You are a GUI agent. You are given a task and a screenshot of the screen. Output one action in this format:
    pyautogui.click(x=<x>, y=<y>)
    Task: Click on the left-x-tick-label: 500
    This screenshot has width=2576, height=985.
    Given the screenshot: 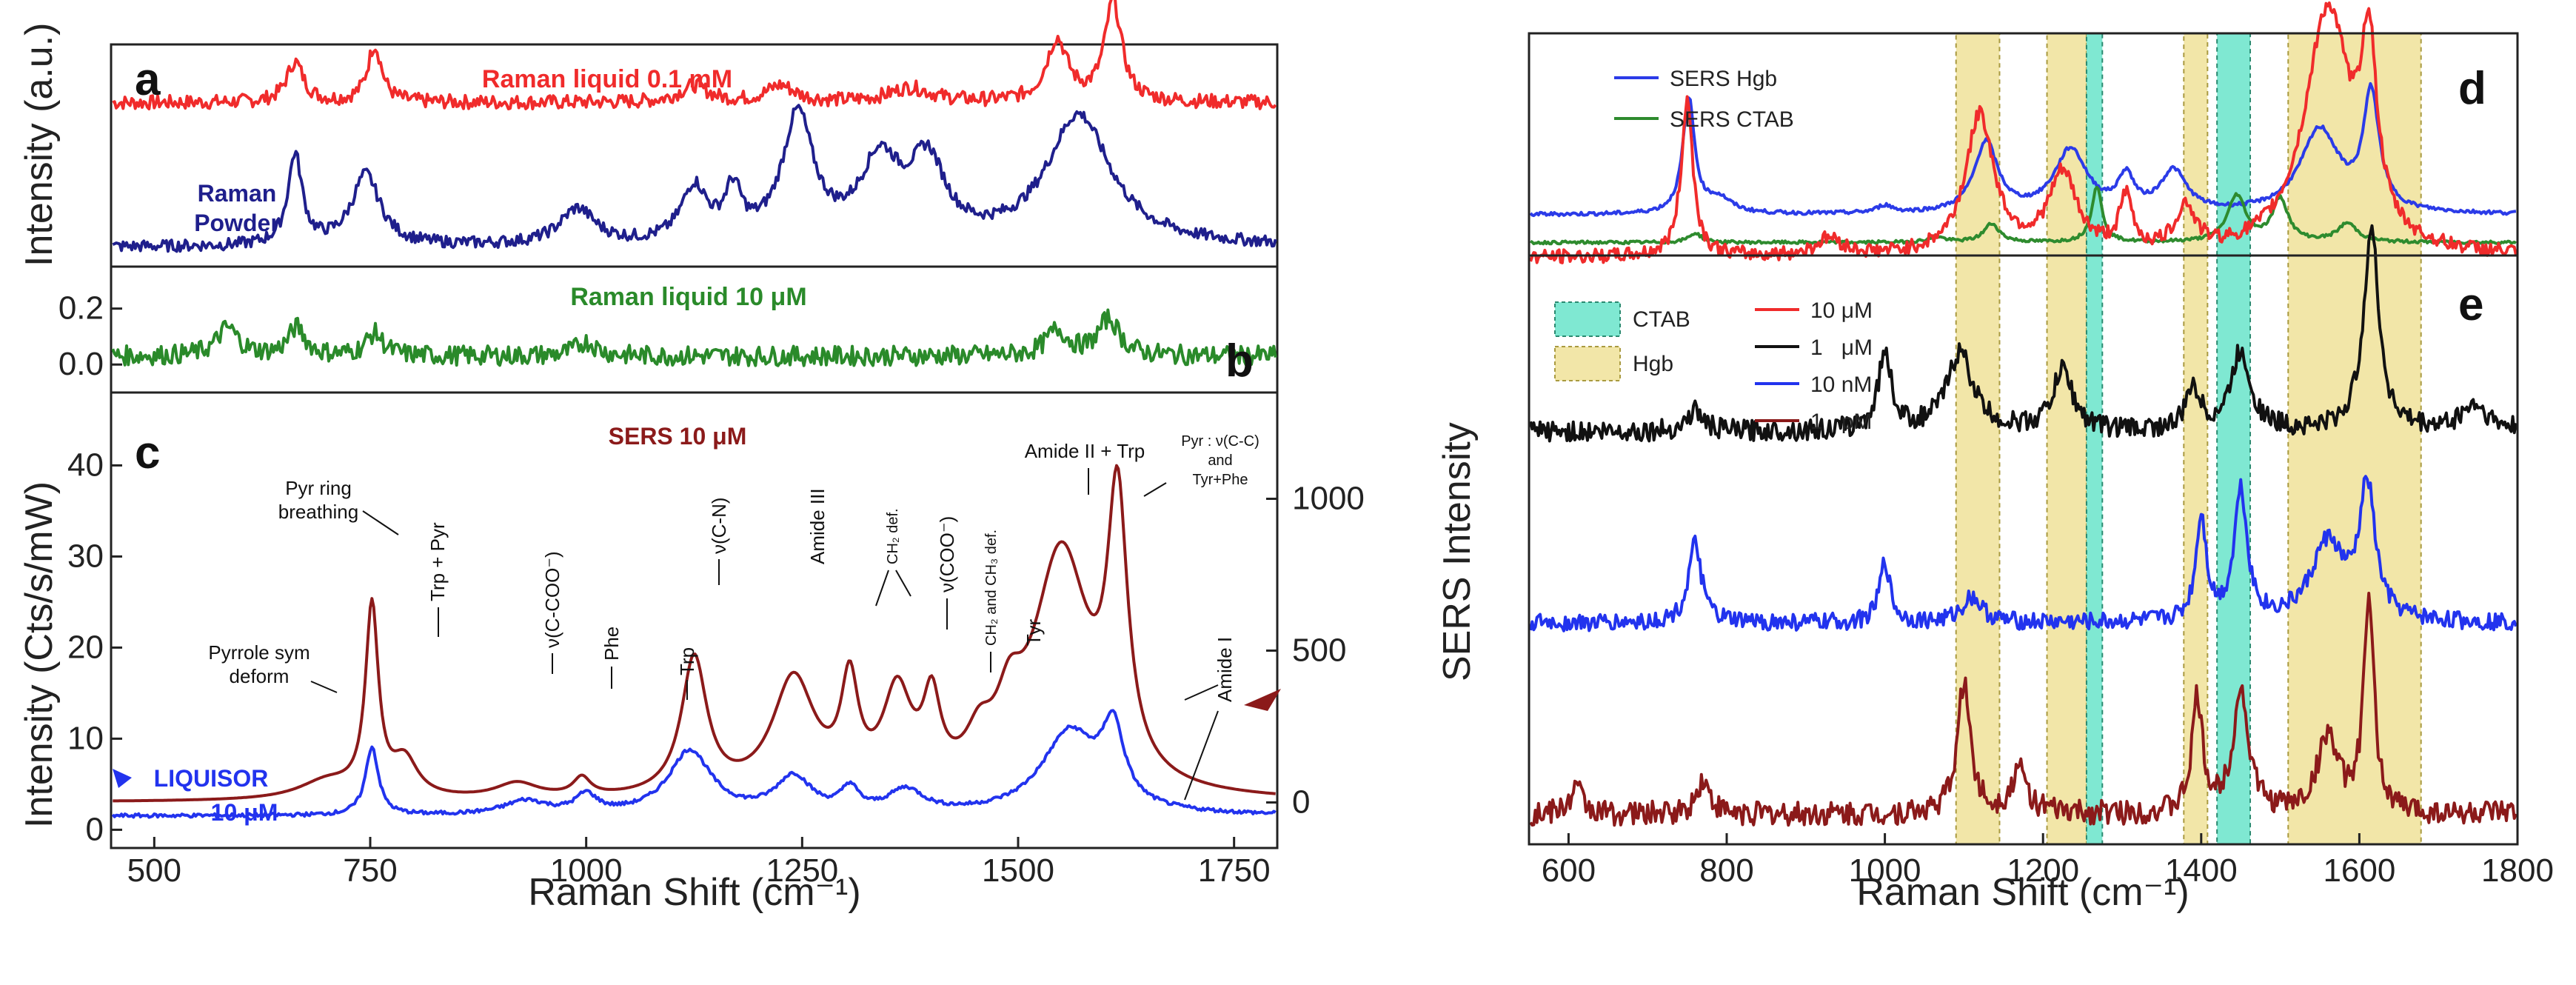 What is the action you would take?
    pyautogui.click(x=154, y=870)
    